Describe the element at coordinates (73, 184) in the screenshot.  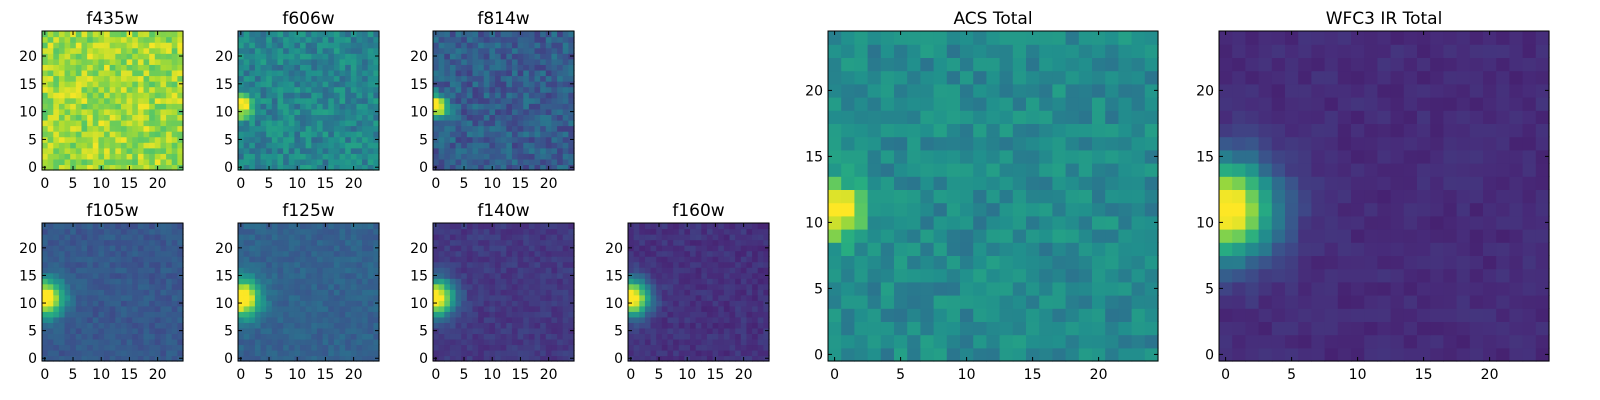
I see `x-tick-label: 5` at that location.